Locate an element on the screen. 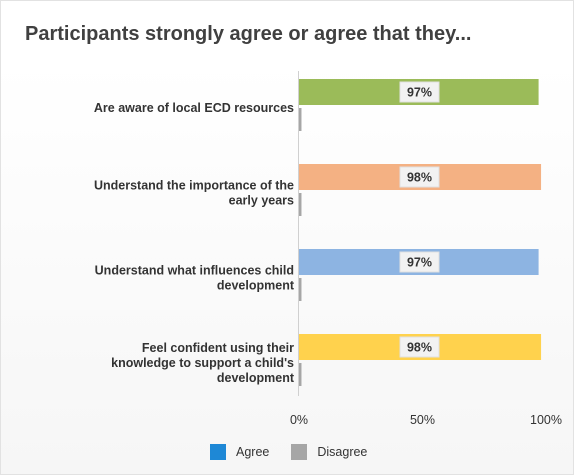  data-label-3: 98% is located at coordinates (419, 348).